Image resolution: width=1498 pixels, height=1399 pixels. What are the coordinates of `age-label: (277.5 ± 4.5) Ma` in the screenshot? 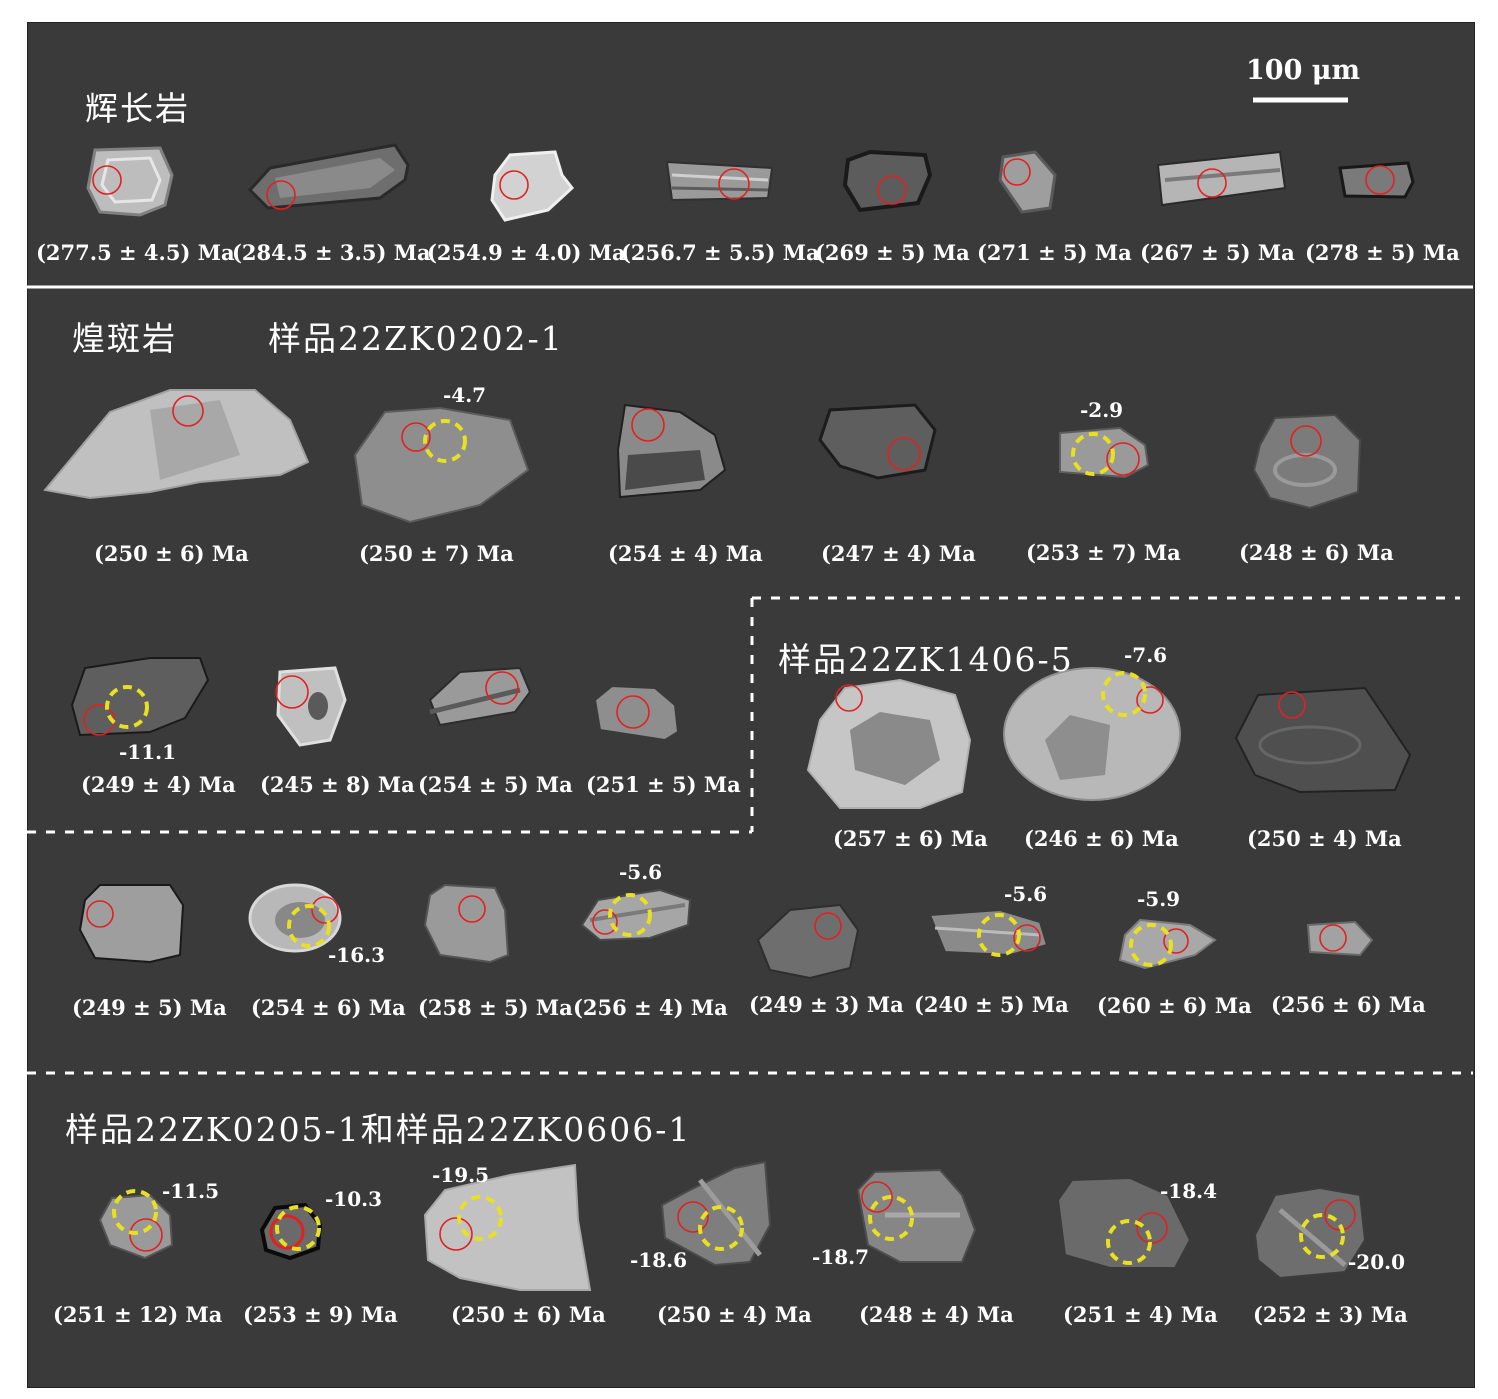 It's located at (135, 252).